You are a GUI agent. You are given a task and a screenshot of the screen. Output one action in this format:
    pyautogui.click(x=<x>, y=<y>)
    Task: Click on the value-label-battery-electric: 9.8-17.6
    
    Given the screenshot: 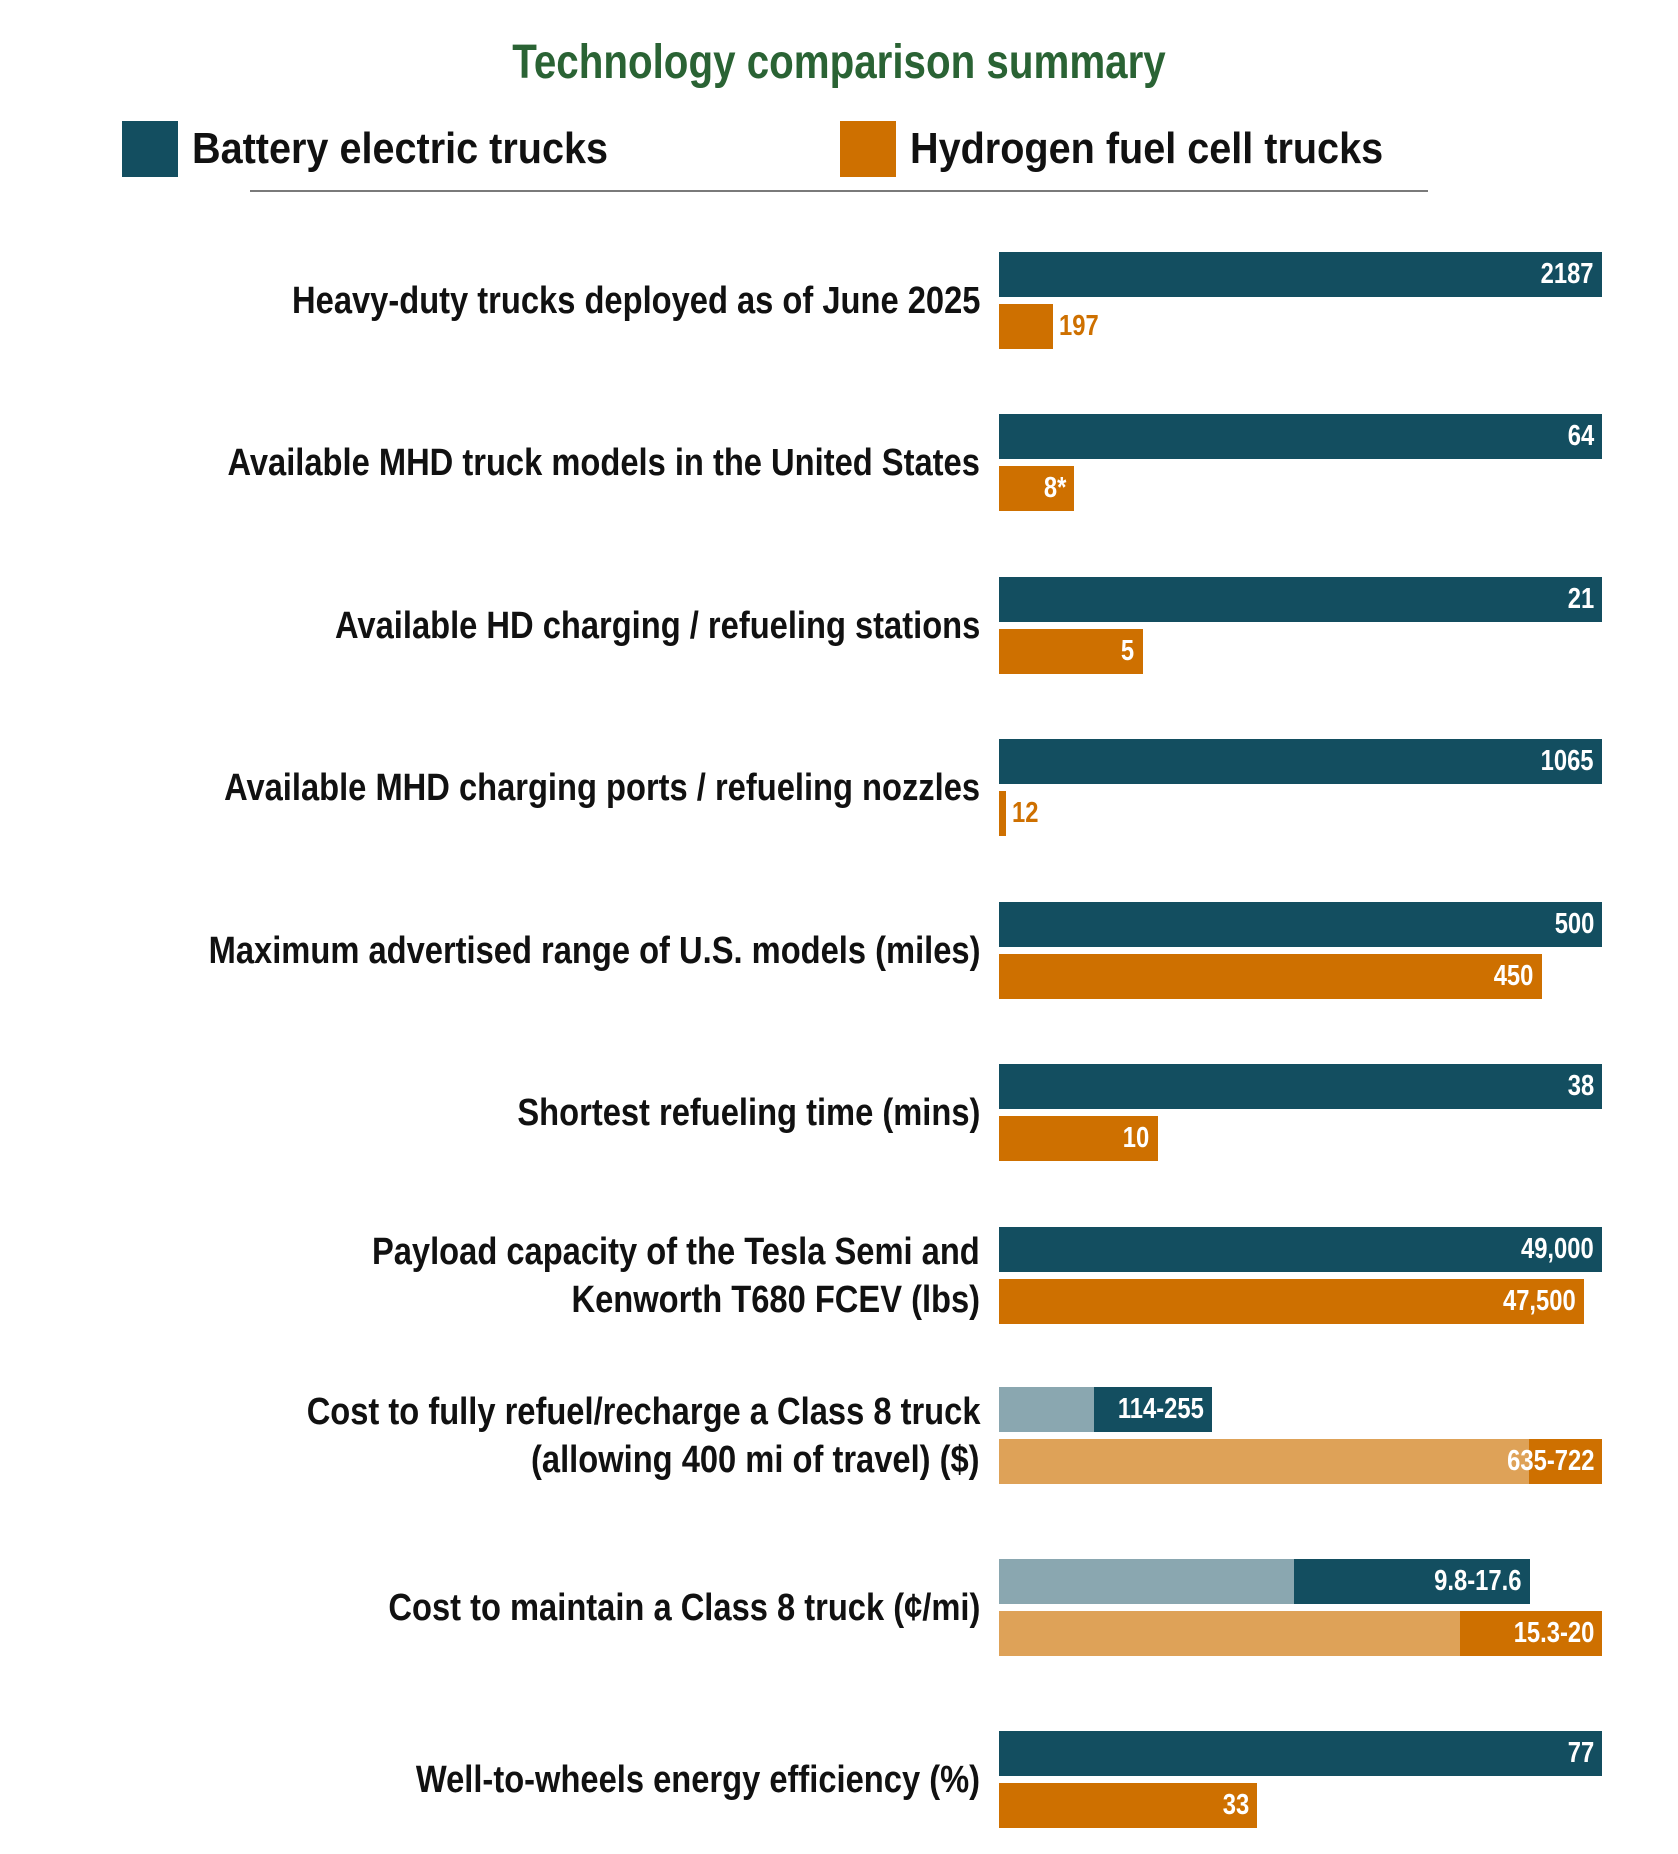 What is the action you would take?
    pyautogui.click(x=1468, y=1581)
    